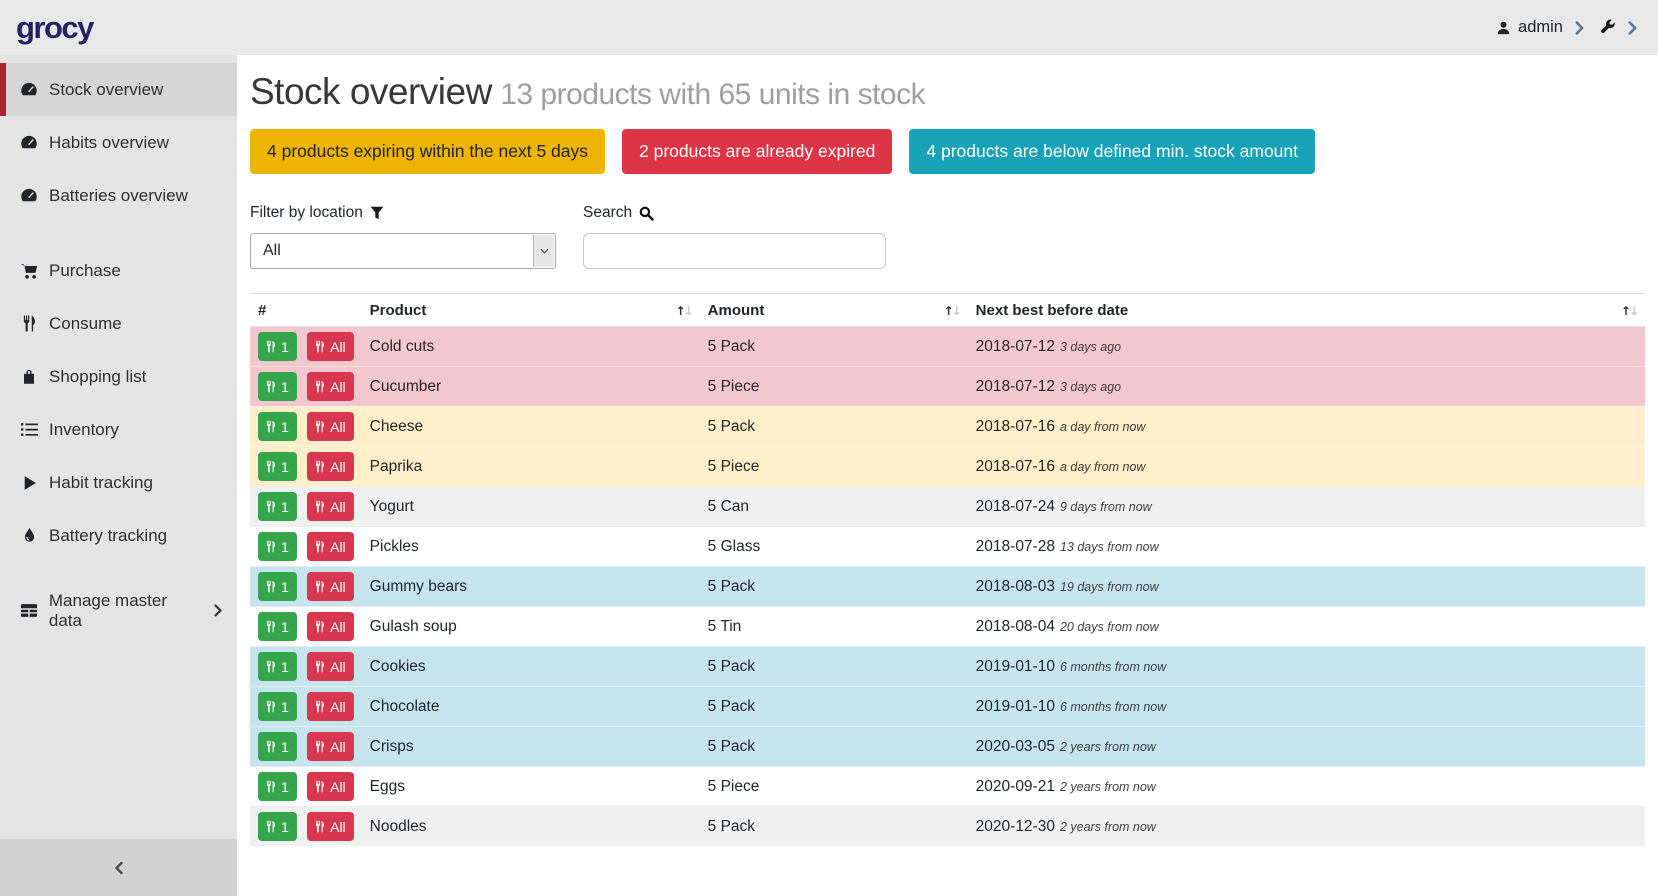 The width and height of the screenshot is (1658, 896). What do you see at coordinates (543, 251) in the screenshot?
I see `chevron-down-icon` at bounding box center [543, 251].